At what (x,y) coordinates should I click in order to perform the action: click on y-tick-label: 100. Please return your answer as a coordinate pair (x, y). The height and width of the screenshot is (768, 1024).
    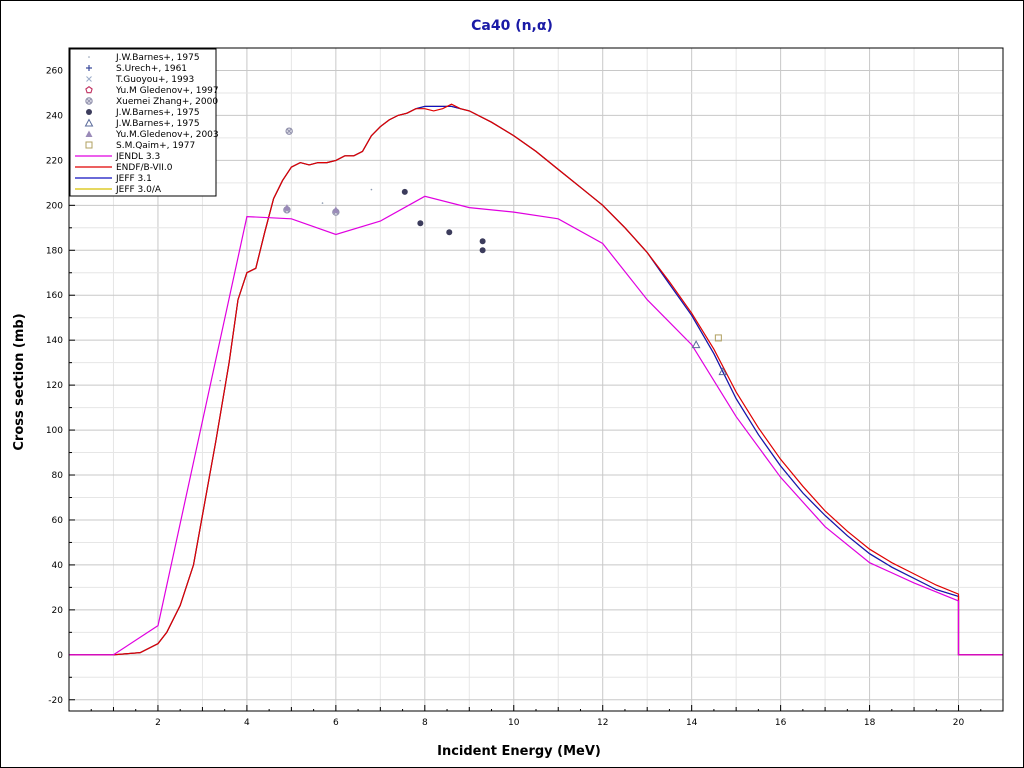
    Looking at the image, I should click on (54, 431).